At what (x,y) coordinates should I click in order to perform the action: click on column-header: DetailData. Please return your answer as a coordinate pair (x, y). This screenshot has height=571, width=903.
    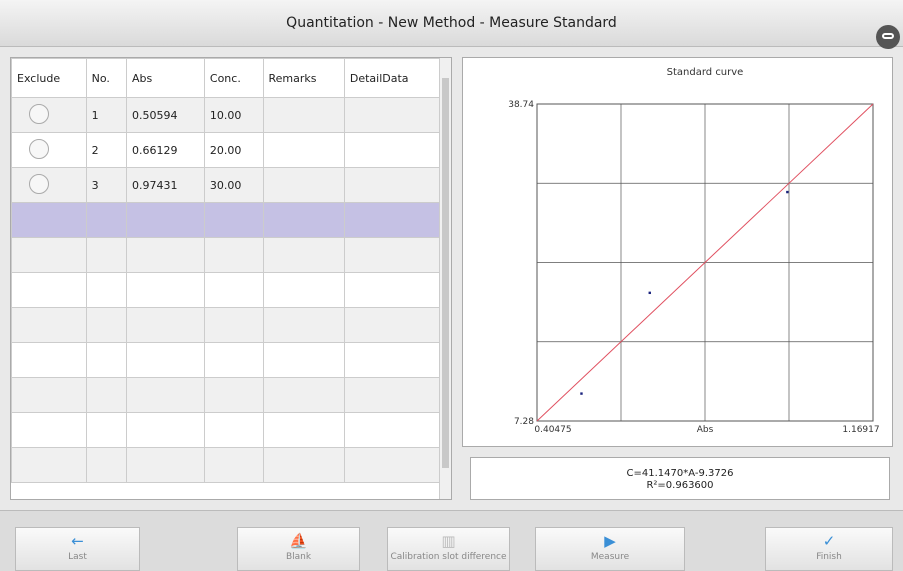
    Looking at the image, I should click on (392, 78).